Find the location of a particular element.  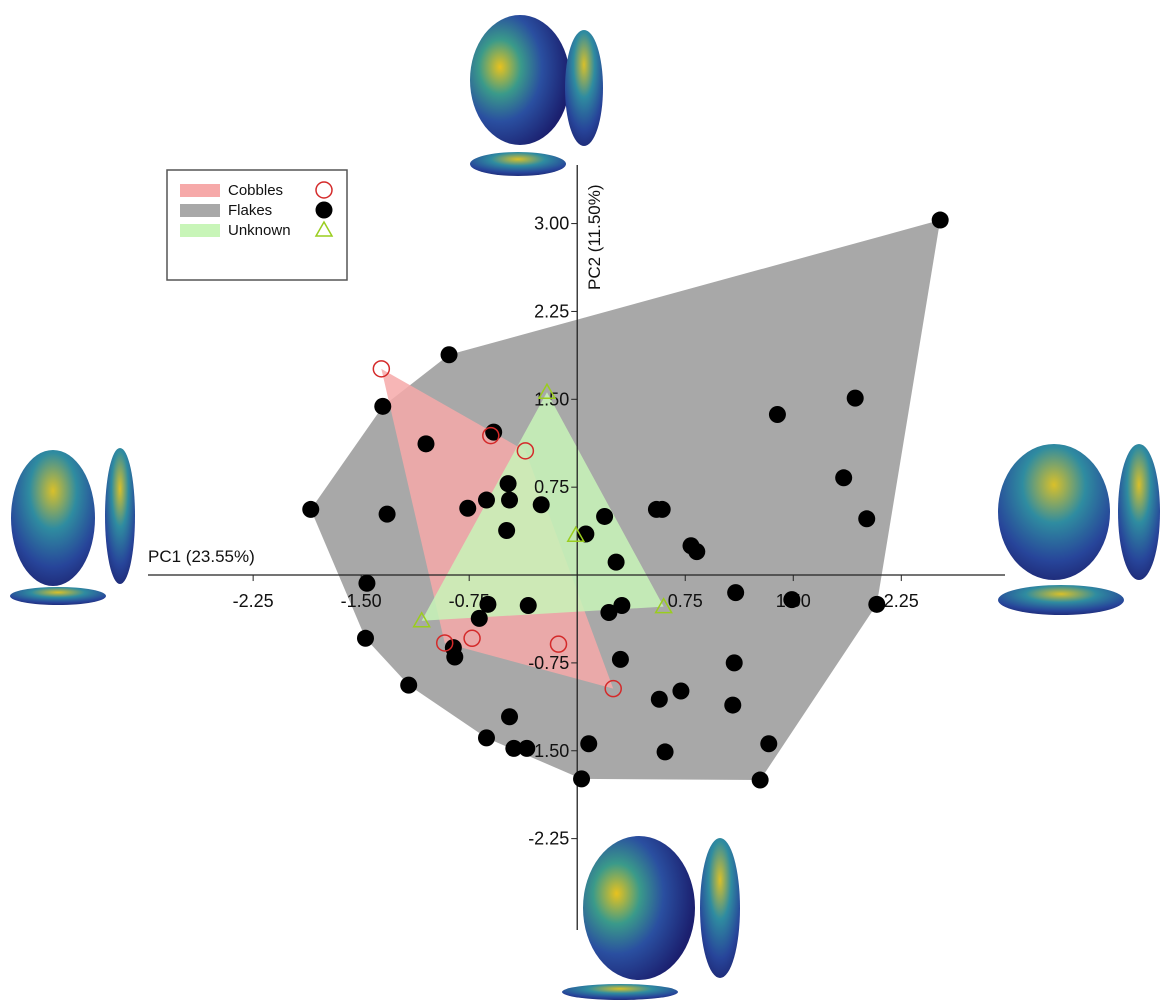

legend: Cobbles Flakes Unknown is located at coordinates (257, 225).